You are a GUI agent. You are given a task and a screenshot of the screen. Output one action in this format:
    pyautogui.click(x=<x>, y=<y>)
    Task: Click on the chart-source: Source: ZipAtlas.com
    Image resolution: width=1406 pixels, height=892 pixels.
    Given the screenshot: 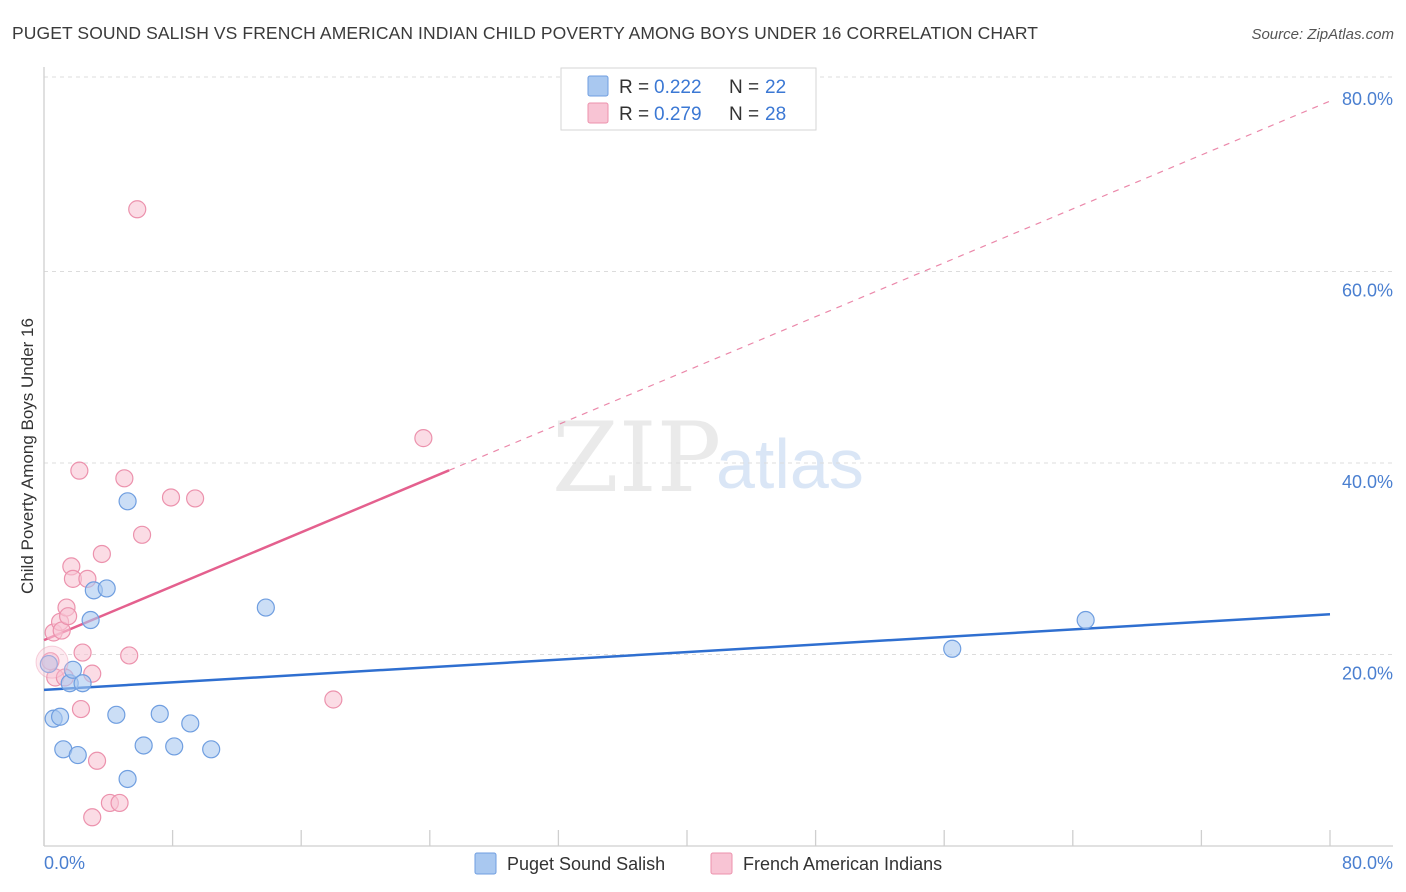 What is the action you would take?
    pyautogui.click(x=1322, y=34)
    